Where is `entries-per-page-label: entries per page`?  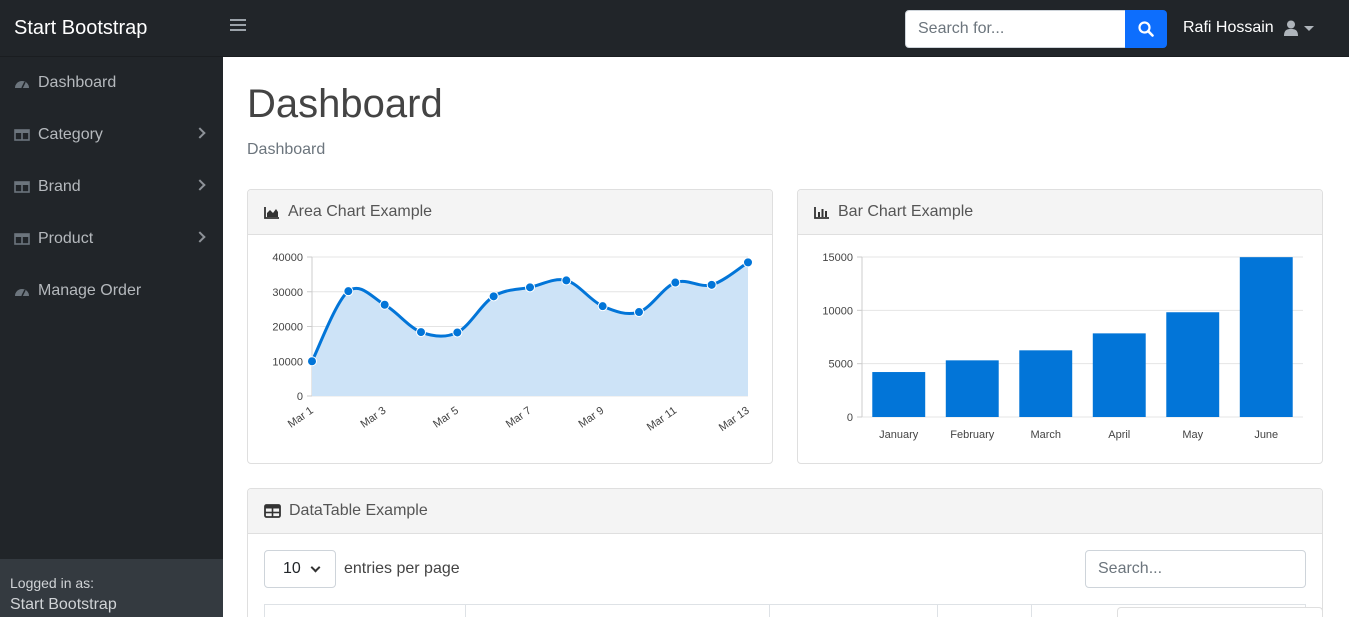
entries-per-page-label: entries per page is located at coordinates (402, 568).